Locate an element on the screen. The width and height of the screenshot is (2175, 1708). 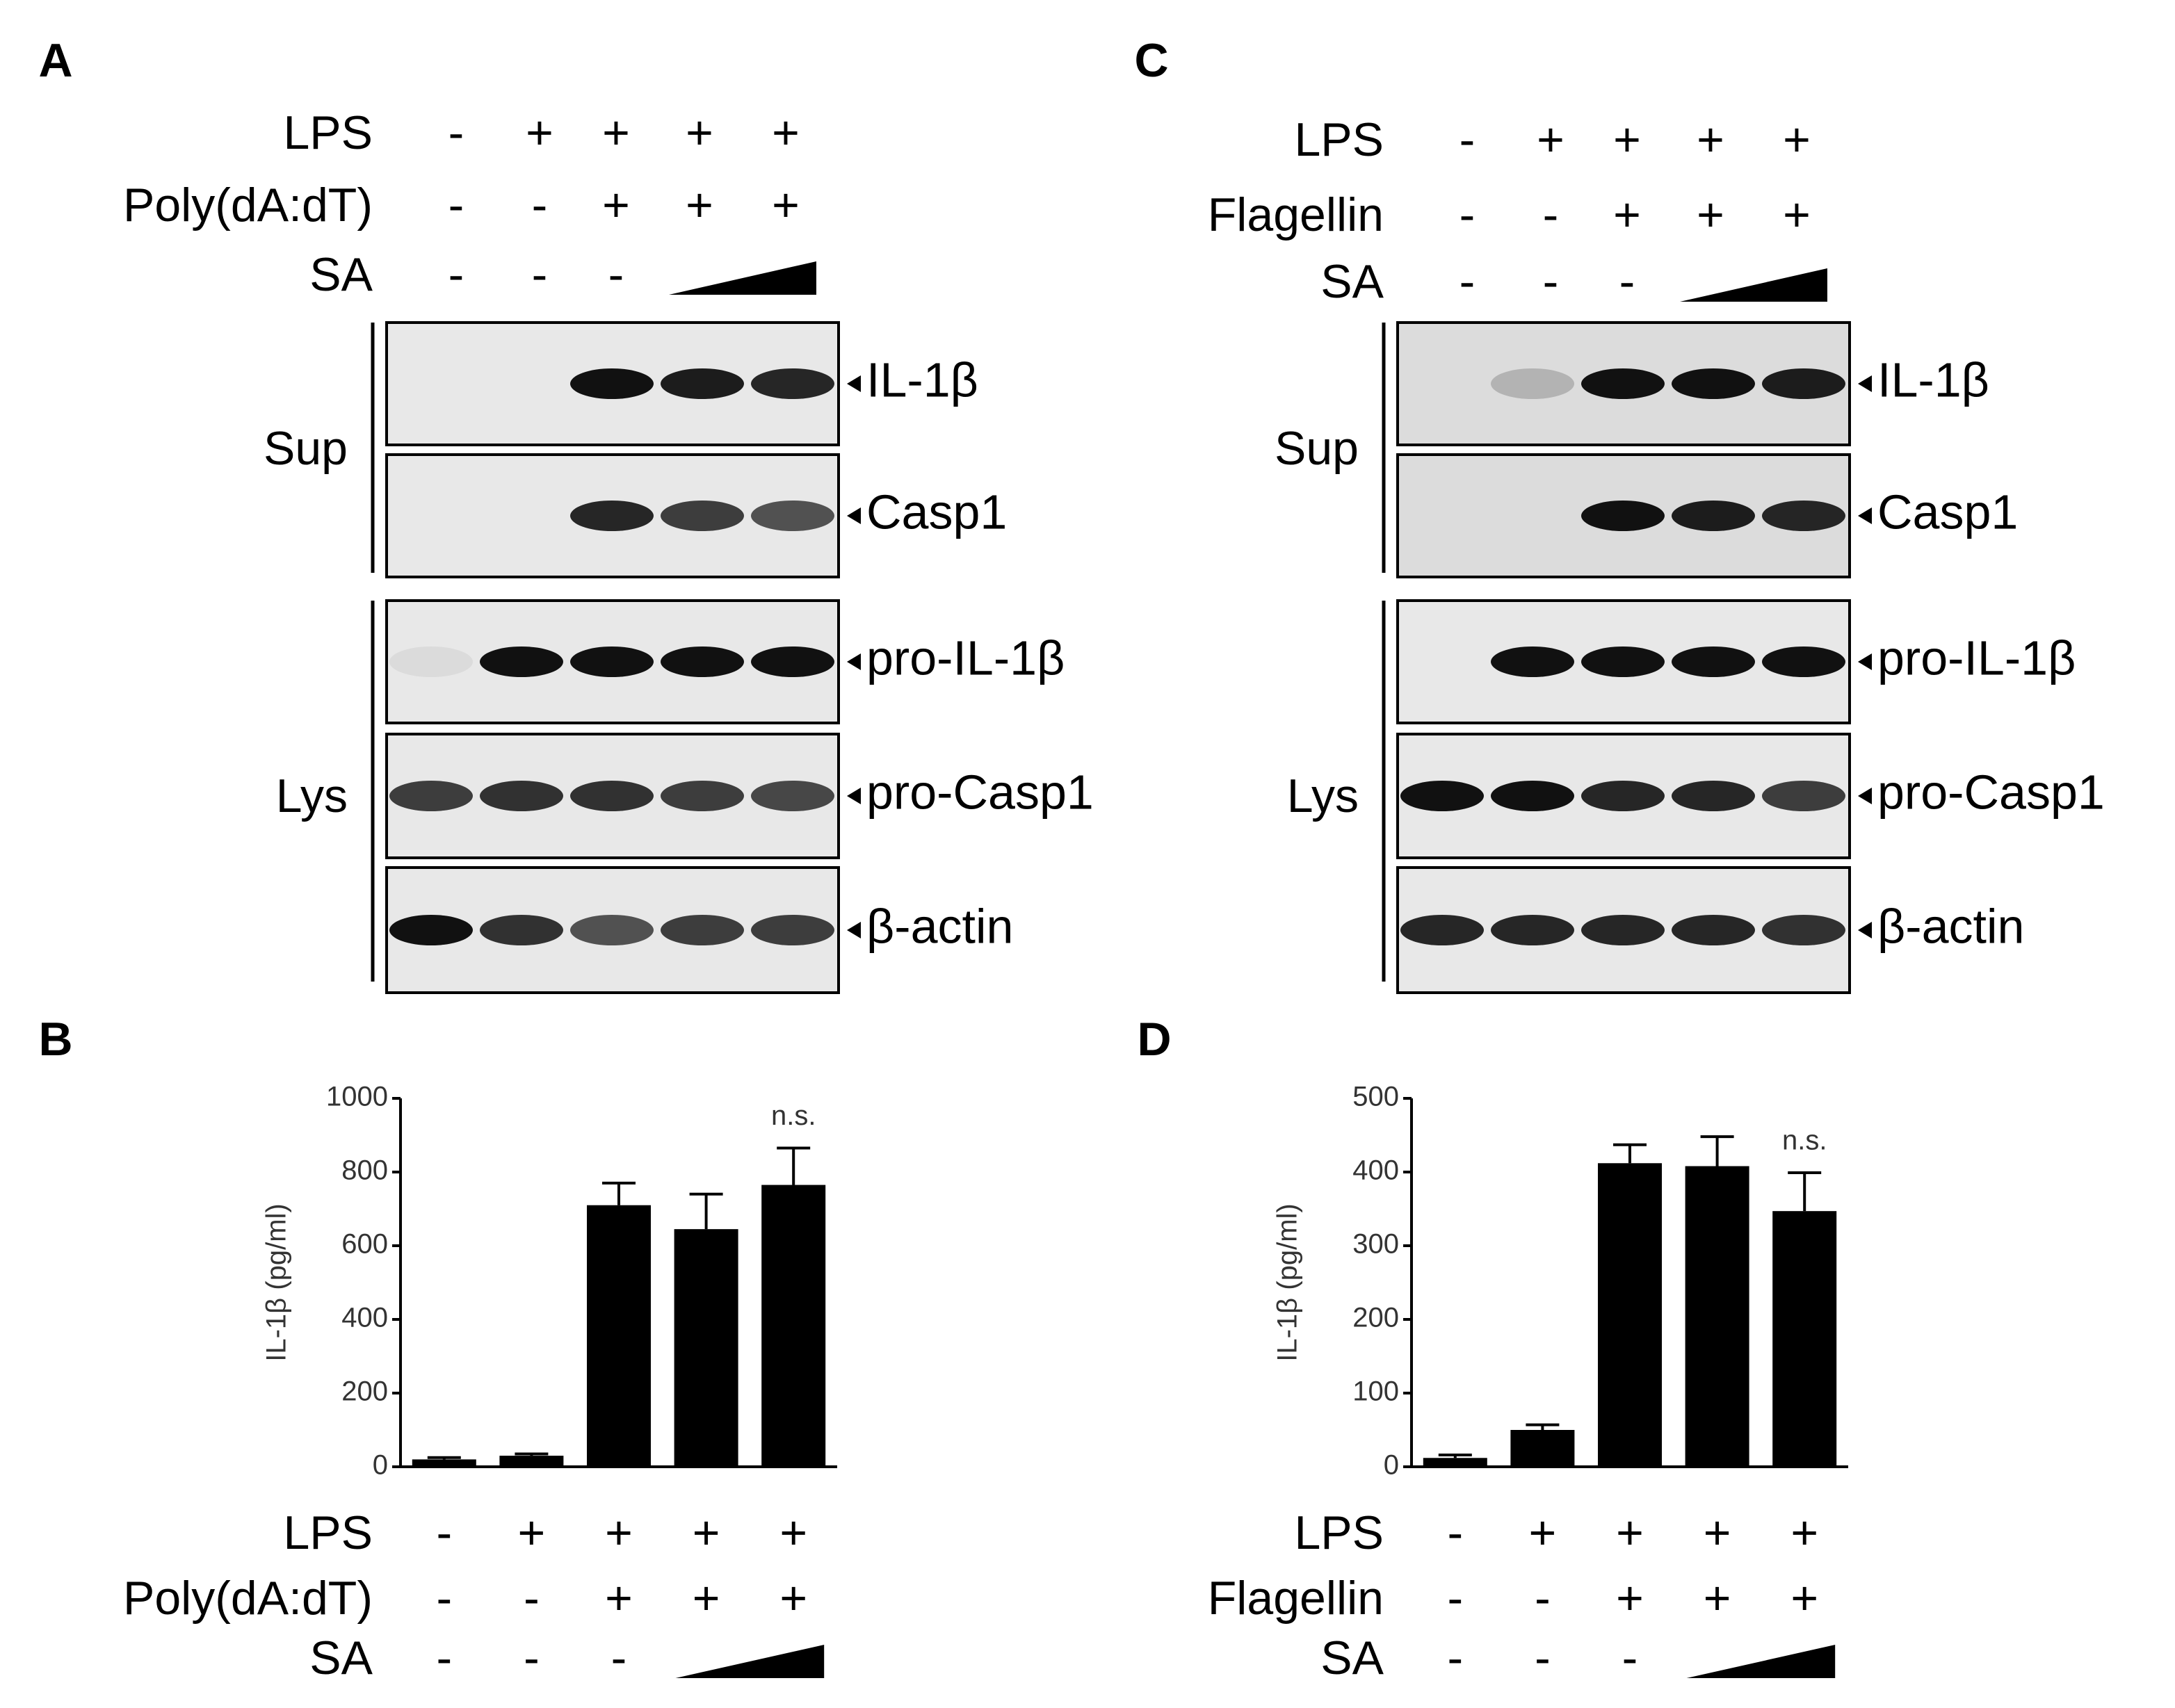
band-label: Casp1 is located at coordinates (937, 512).